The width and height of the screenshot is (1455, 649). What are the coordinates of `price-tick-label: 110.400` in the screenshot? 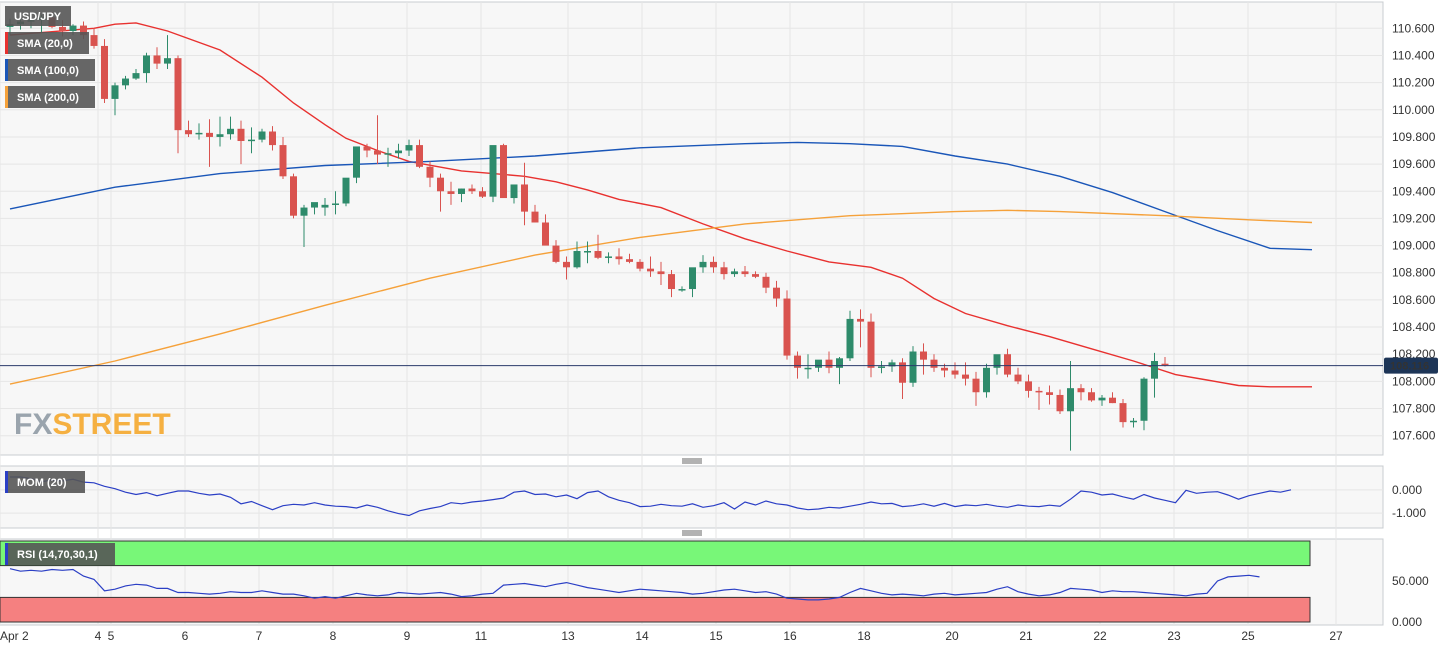 It's located at (1413, 55).